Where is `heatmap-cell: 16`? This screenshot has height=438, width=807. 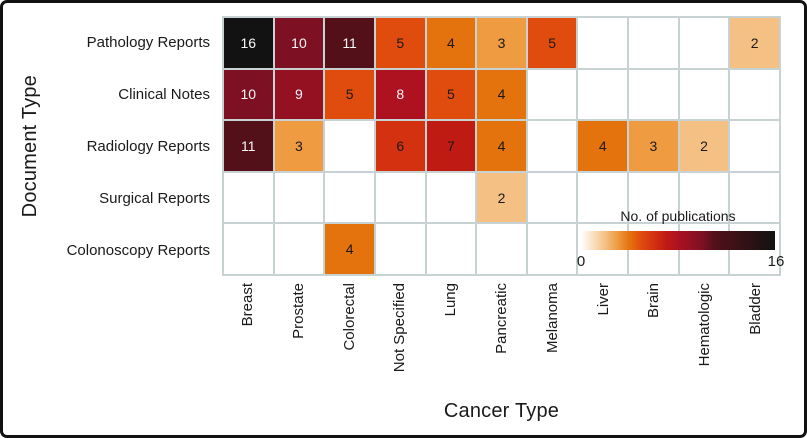
heatmap-cell: 16 is located at coordinates (248, 43).